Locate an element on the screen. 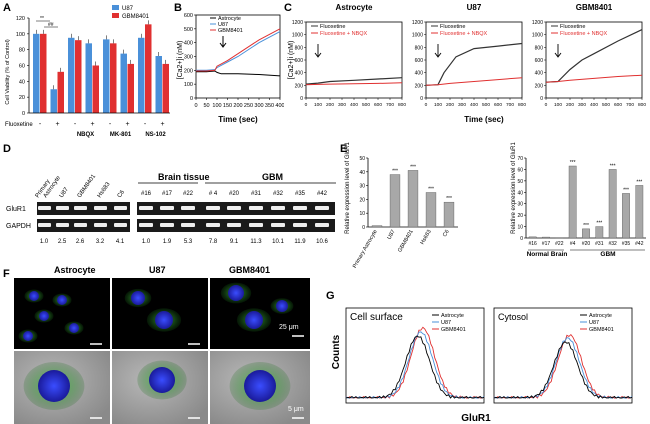 The height and width of the screenshot is (424, 650). panel-e-gbm-group: GBM is located at coordinates (607, 254).